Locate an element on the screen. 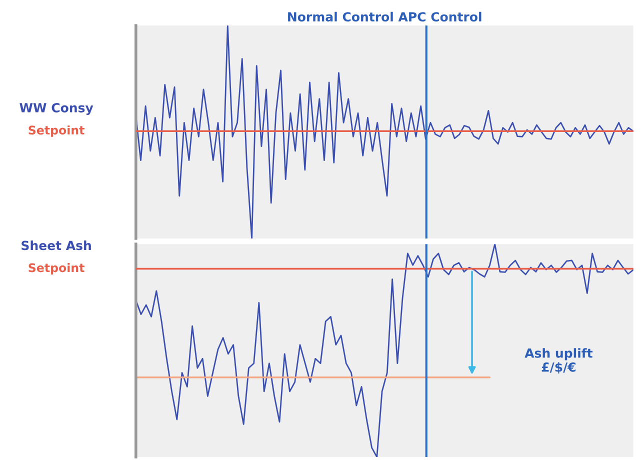 The height and width of the screenshot is (464, 641). text: Sheet Ash is located at coordinates (56, 245).